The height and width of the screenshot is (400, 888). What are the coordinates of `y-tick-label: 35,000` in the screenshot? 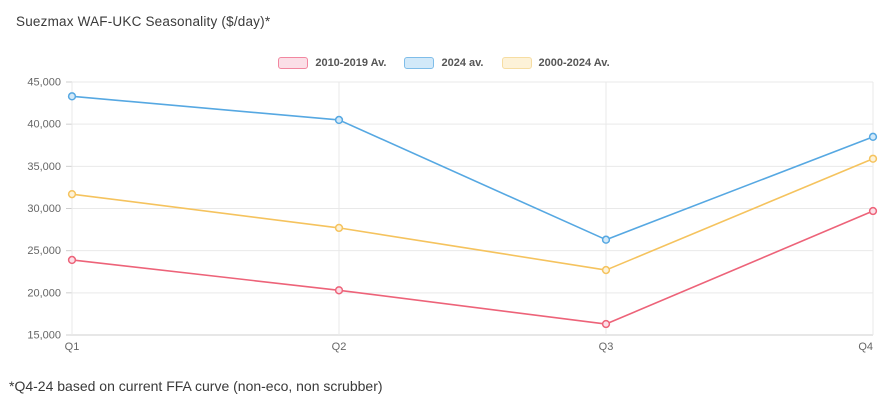 It's located at (44, 167).